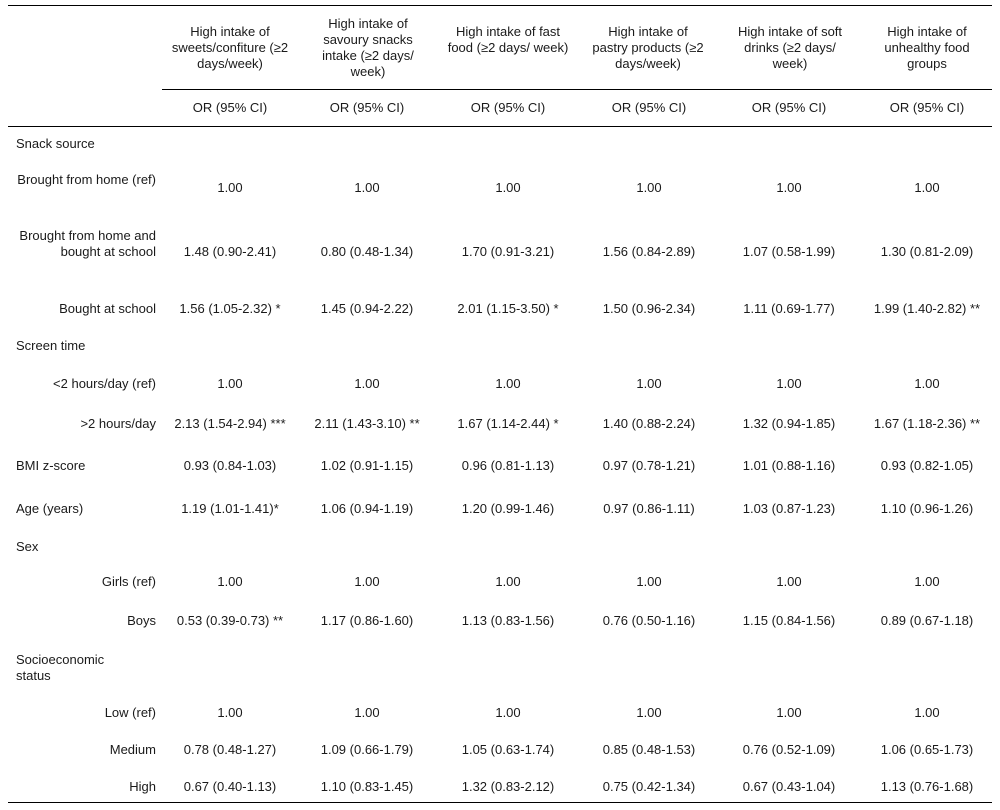 This screenshot has width=1000, height=810. I want to click on row-label: Girls (ref), so click(128, 581).